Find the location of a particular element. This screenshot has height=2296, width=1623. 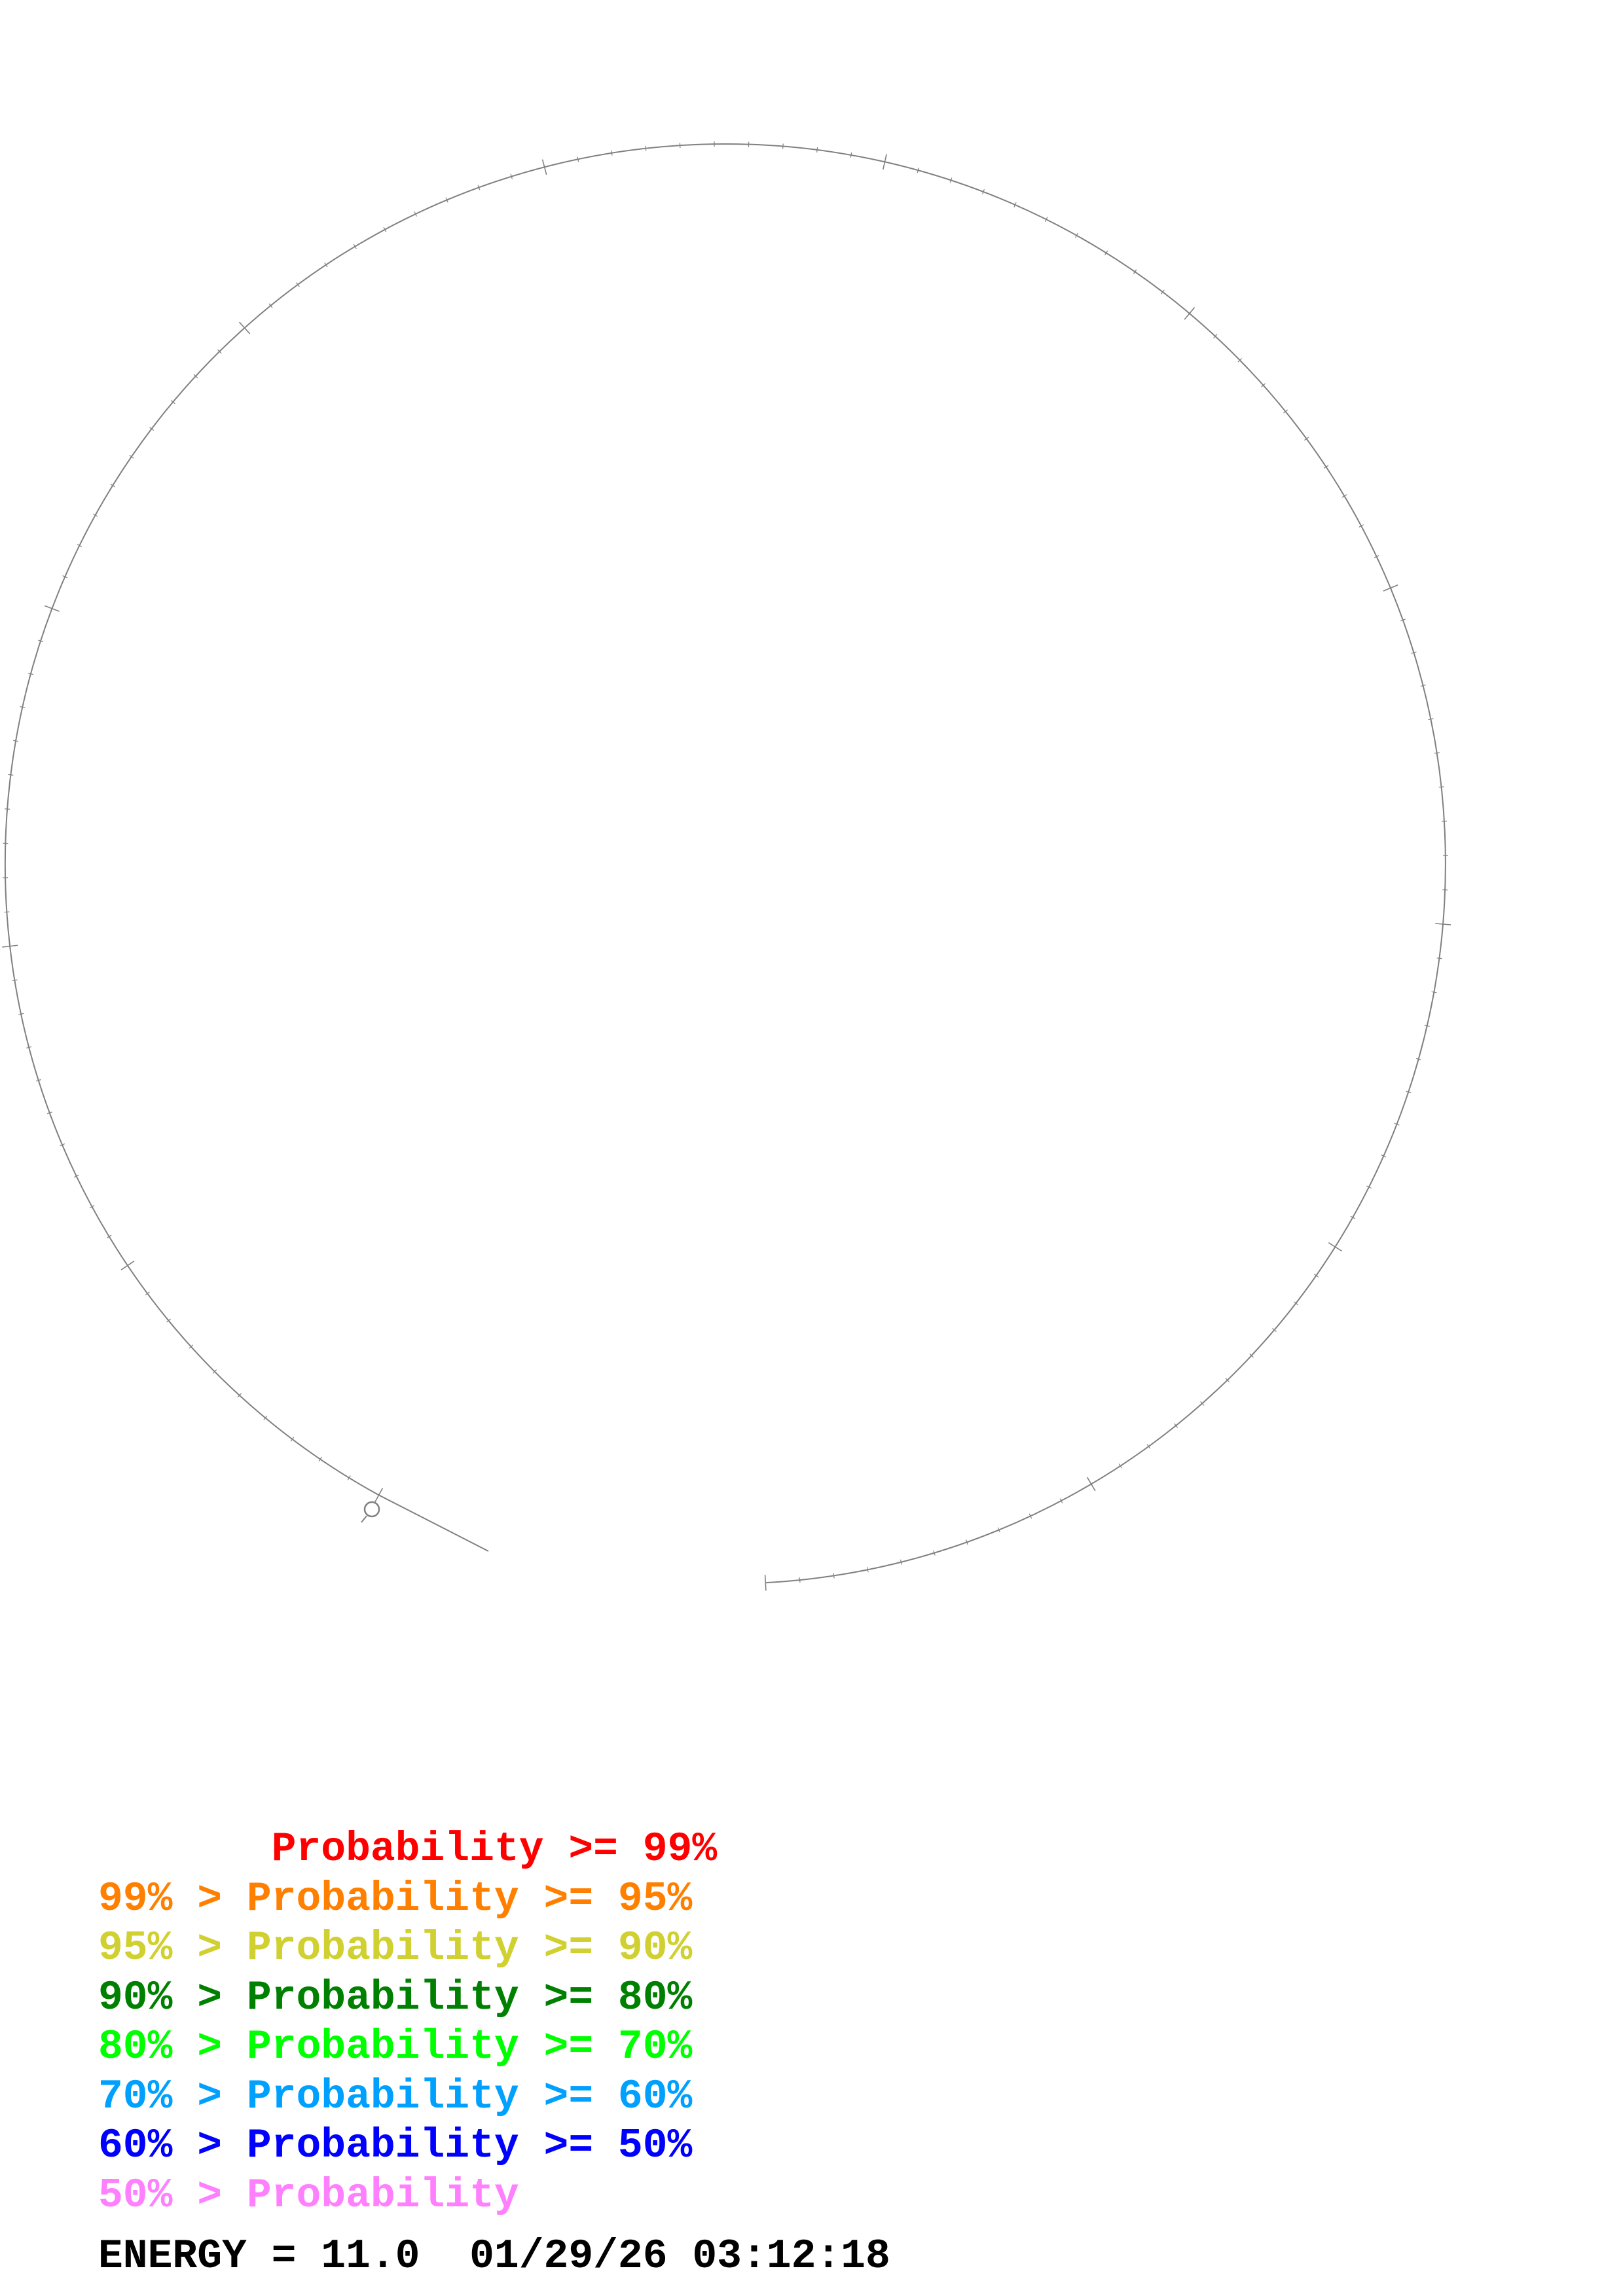

start-marker-icon is located at coordinates (371, 1509).